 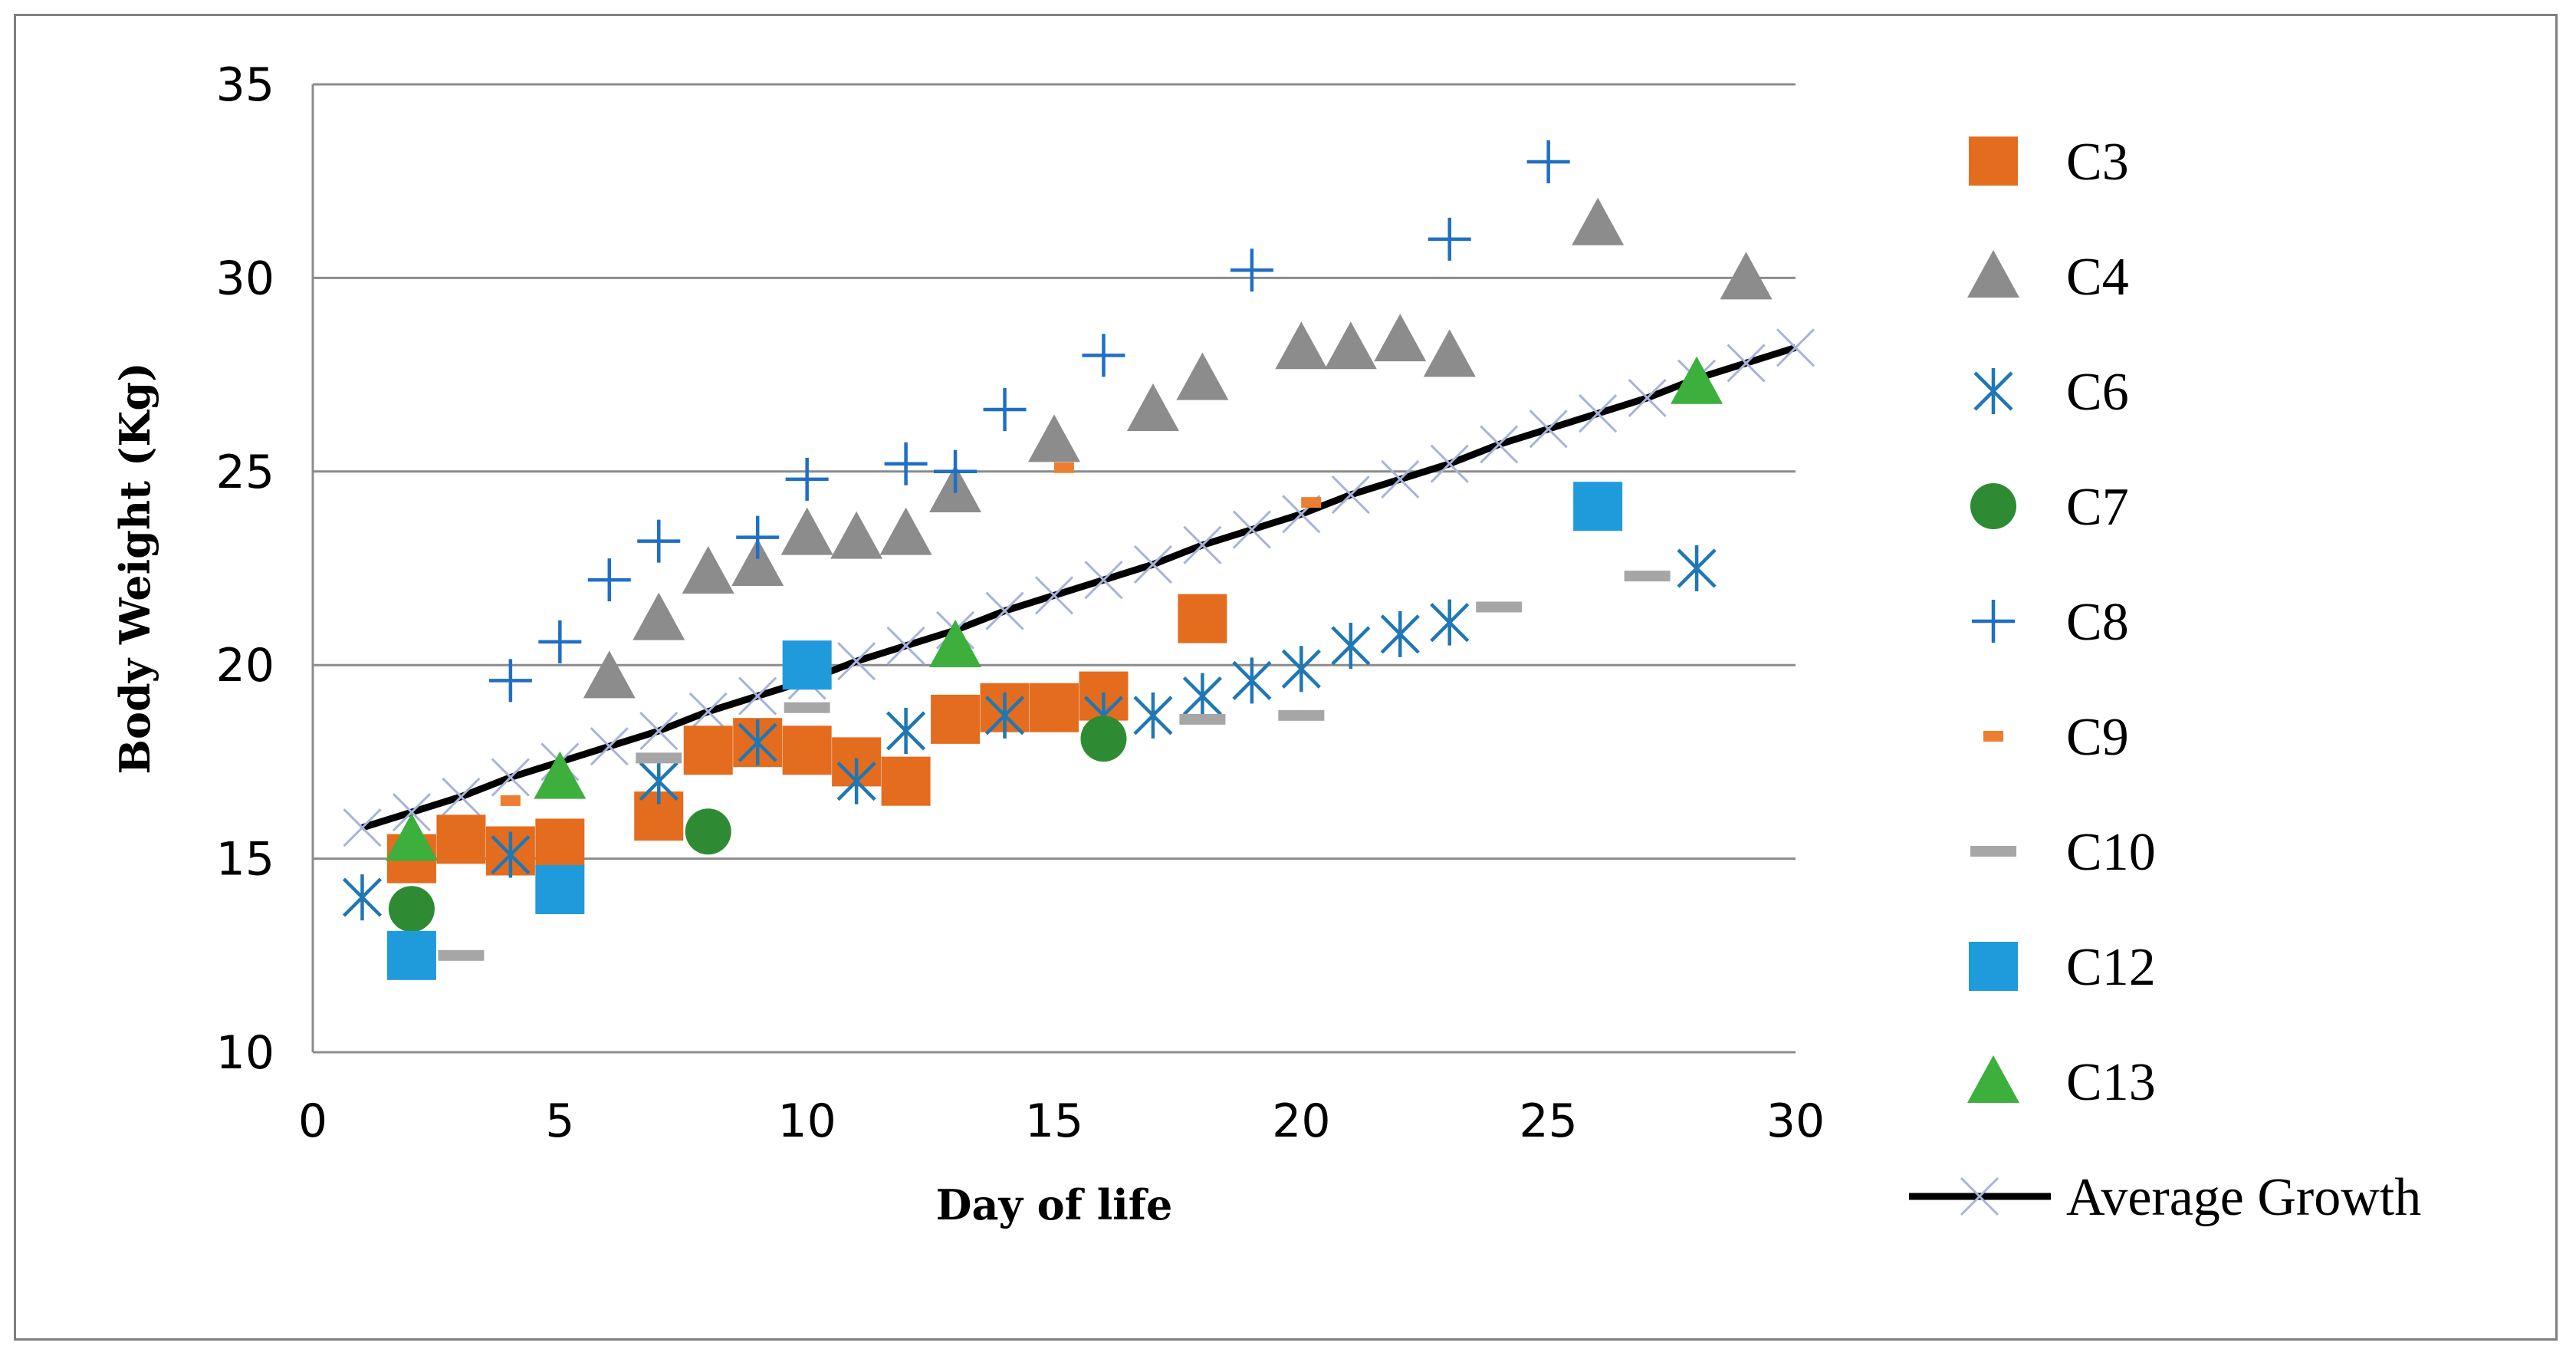 I want to click on series-c7, so click(x=758, y=825).